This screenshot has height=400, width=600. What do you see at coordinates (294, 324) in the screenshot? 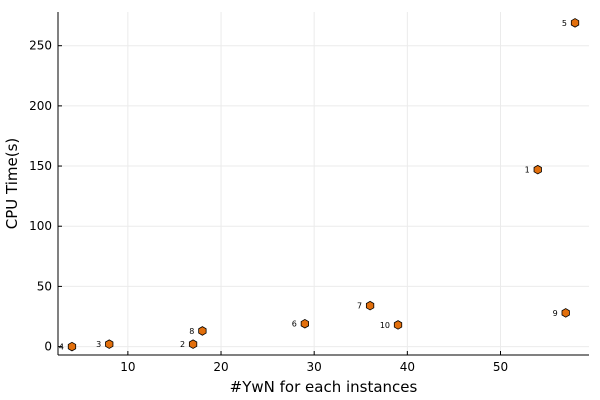
I see `point-label: 6` at bounding box center [294, 324].